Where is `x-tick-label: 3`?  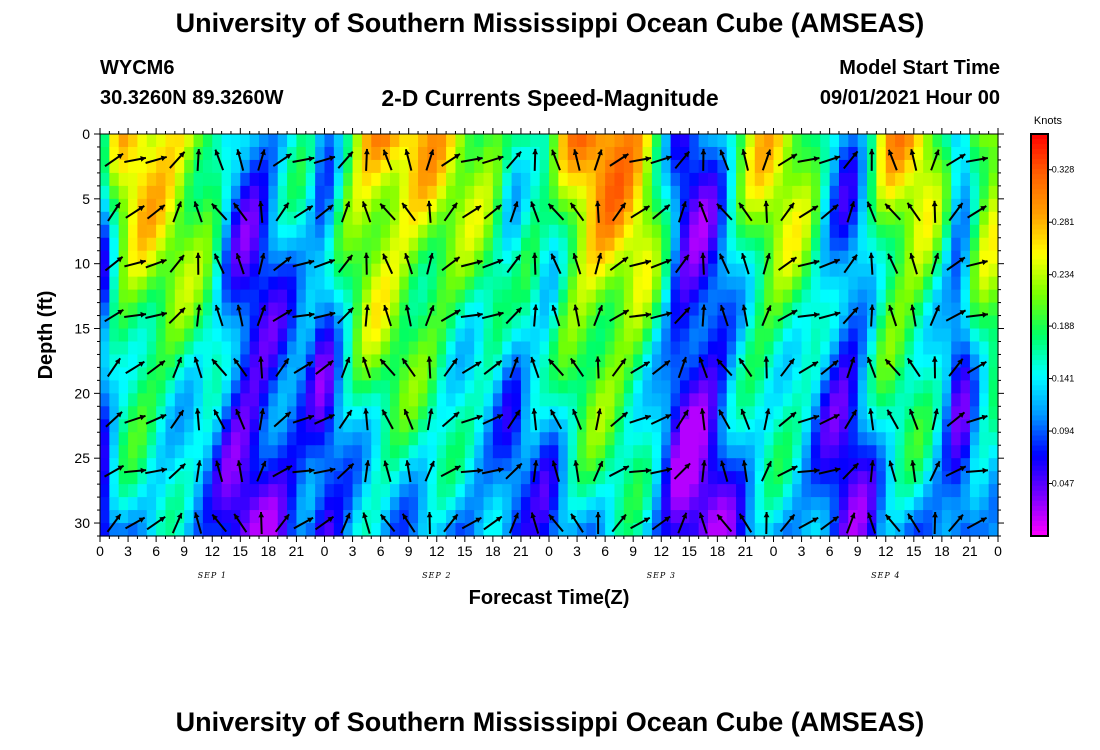
x-tick-label: 3 is located at coordinates (577, 551).